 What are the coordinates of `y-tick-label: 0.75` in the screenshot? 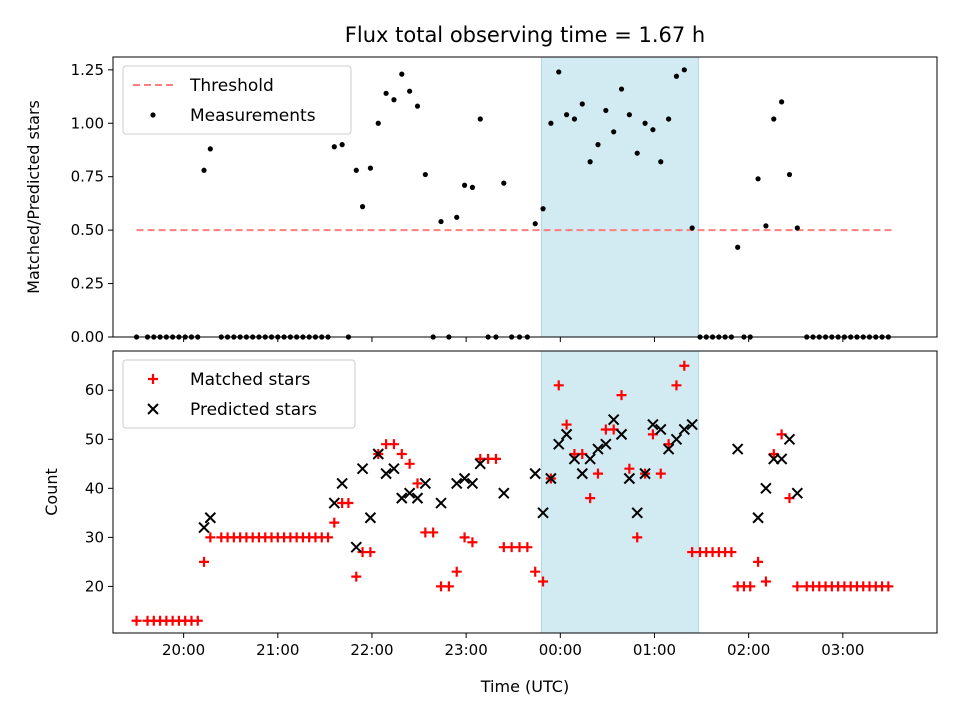 It's located at (87, 177).